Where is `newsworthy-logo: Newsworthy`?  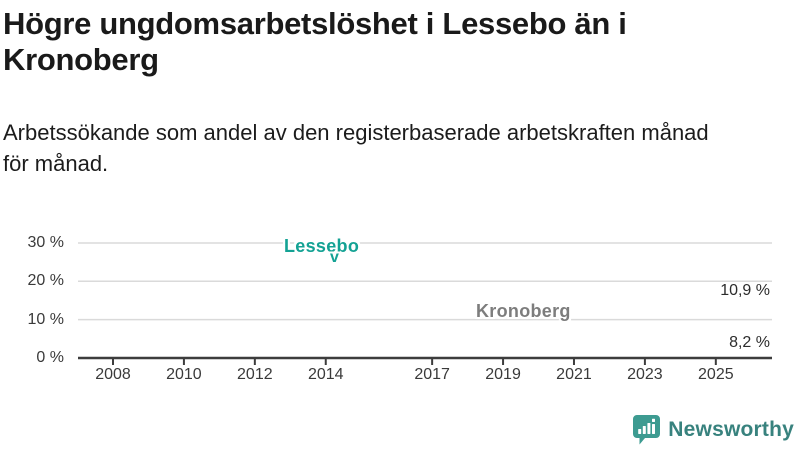
newsworthy-logo: Newsworthy is located at coordinates (713, 430).